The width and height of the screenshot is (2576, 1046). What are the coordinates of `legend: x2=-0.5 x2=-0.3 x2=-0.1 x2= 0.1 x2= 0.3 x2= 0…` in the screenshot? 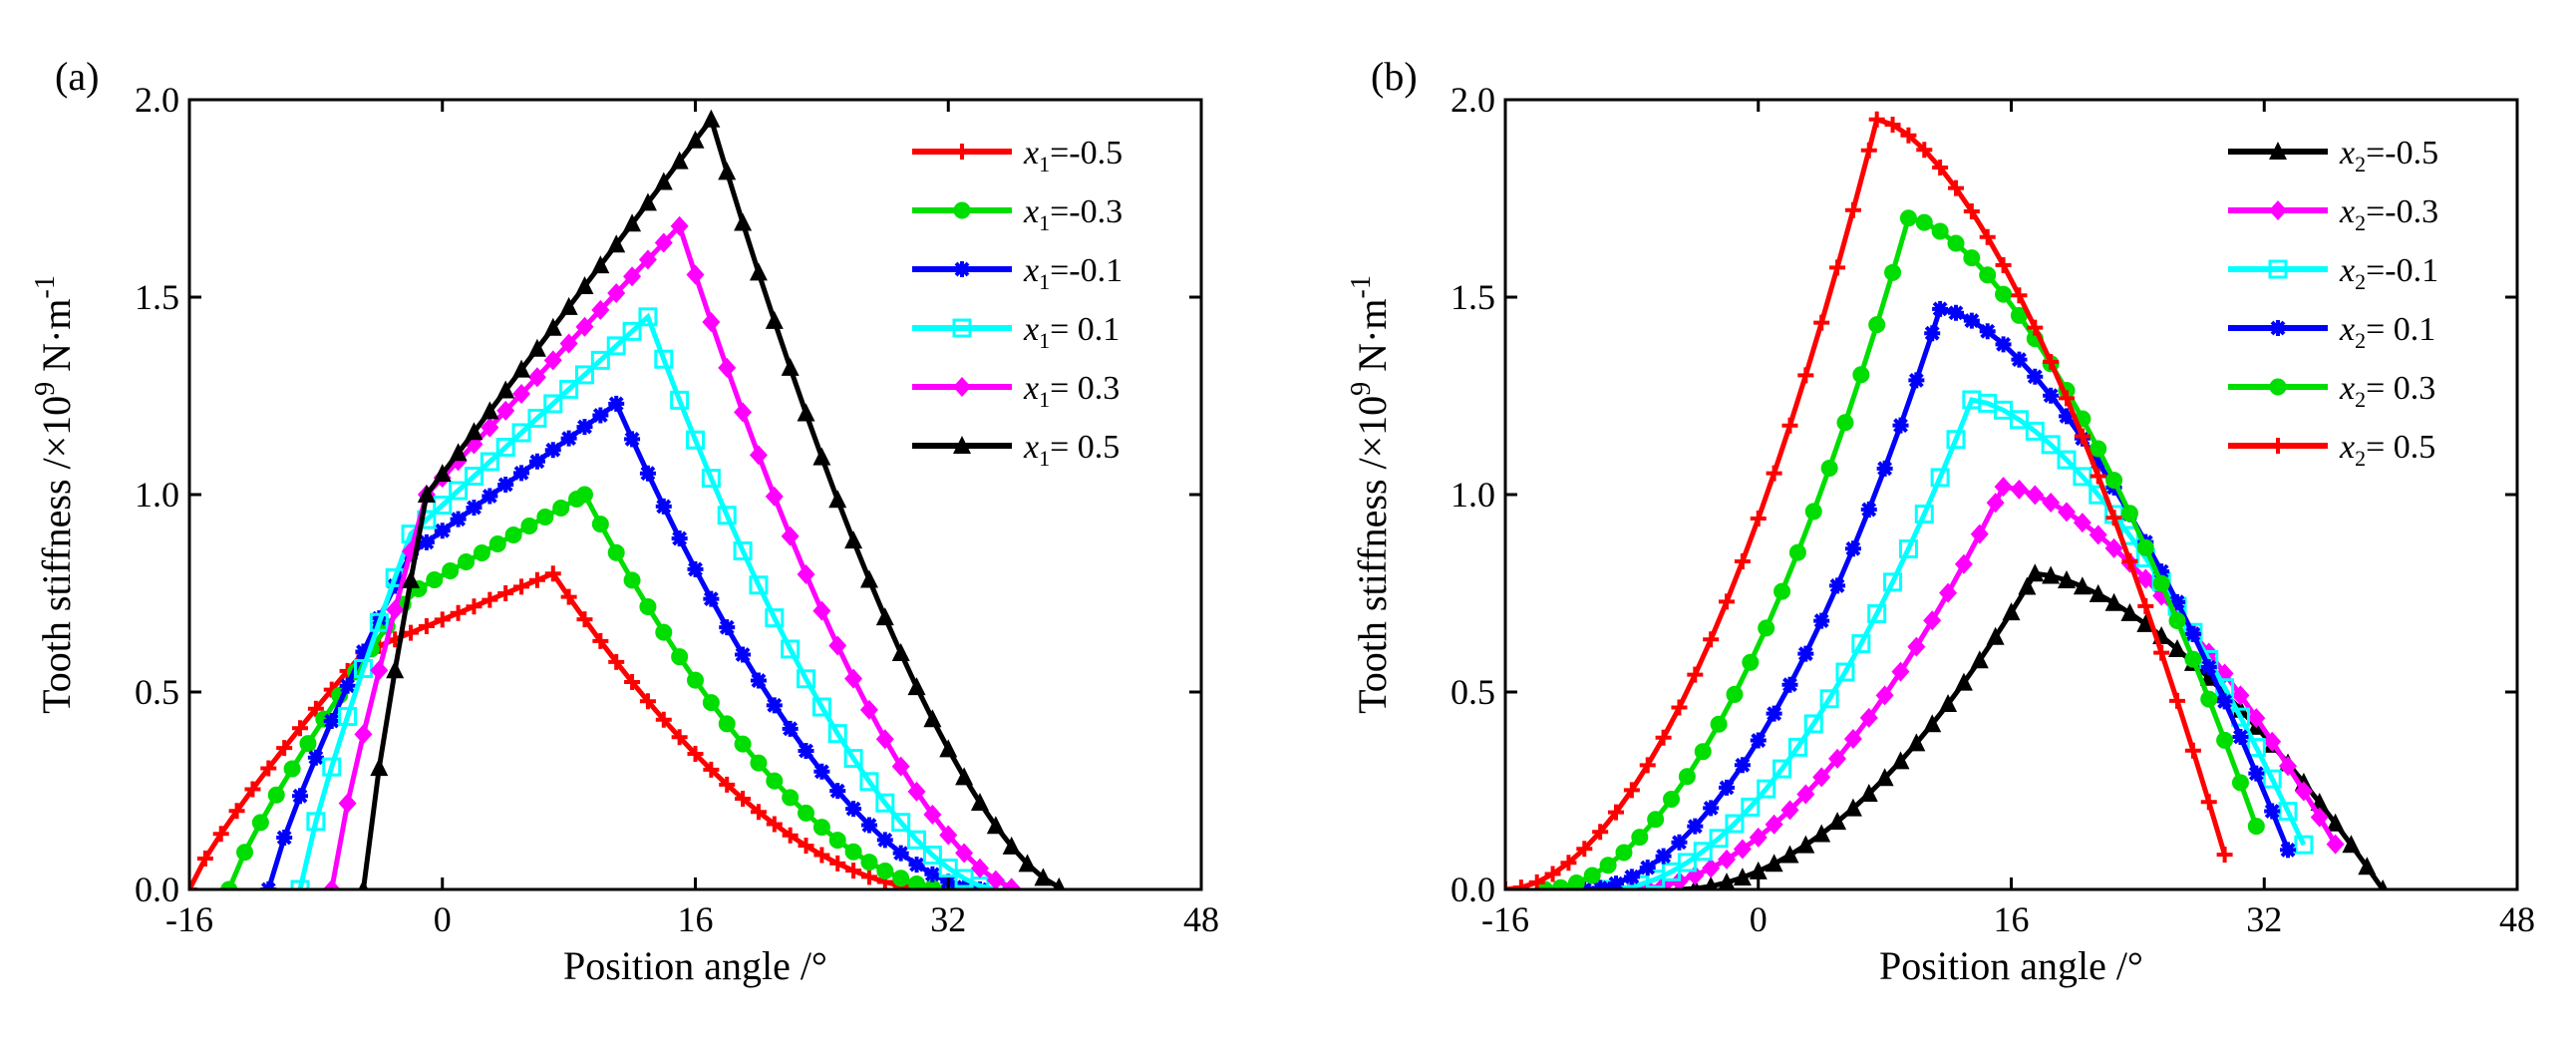 It's located at (2333, 303).